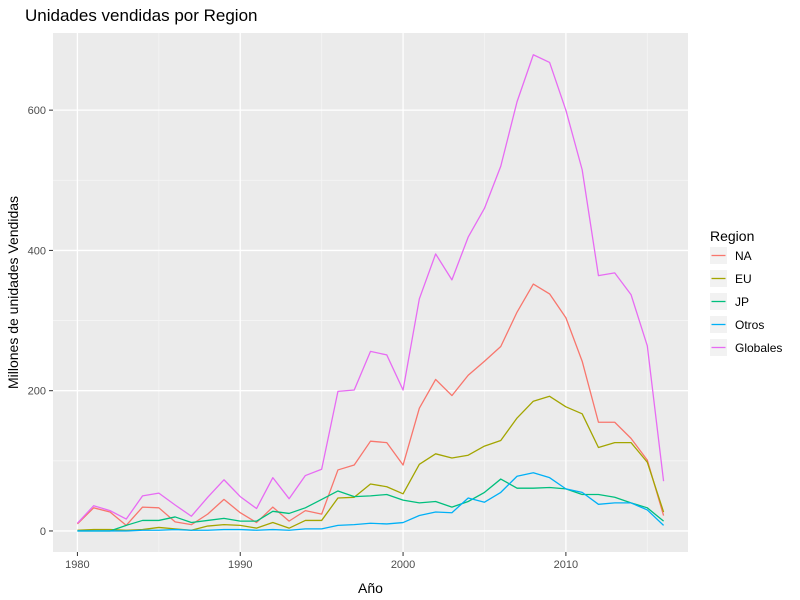 This screenshot has width=800, height=600. I want to click on y-tick-label: 400, so click(37, 251).